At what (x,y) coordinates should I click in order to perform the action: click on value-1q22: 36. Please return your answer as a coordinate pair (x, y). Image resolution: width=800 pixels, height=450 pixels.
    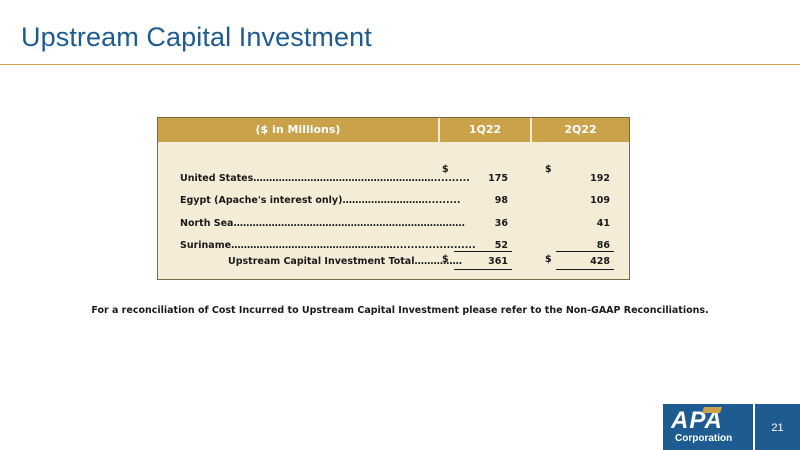
    Looking at the image, I should click on (501, 223).